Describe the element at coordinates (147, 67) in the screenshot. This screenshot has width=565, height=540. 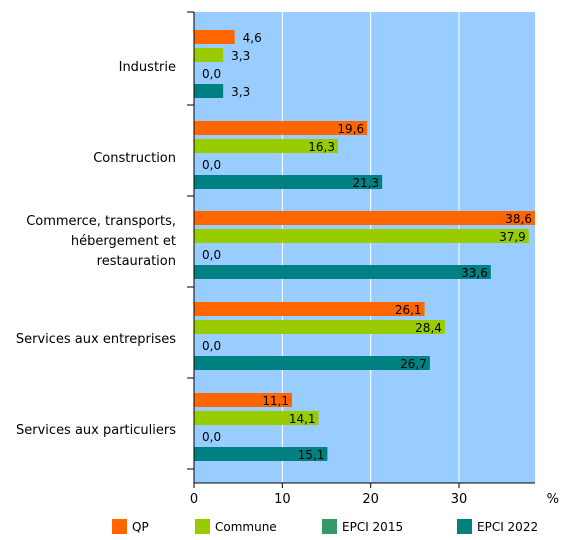
I see `category-label: Industrie` at that location.